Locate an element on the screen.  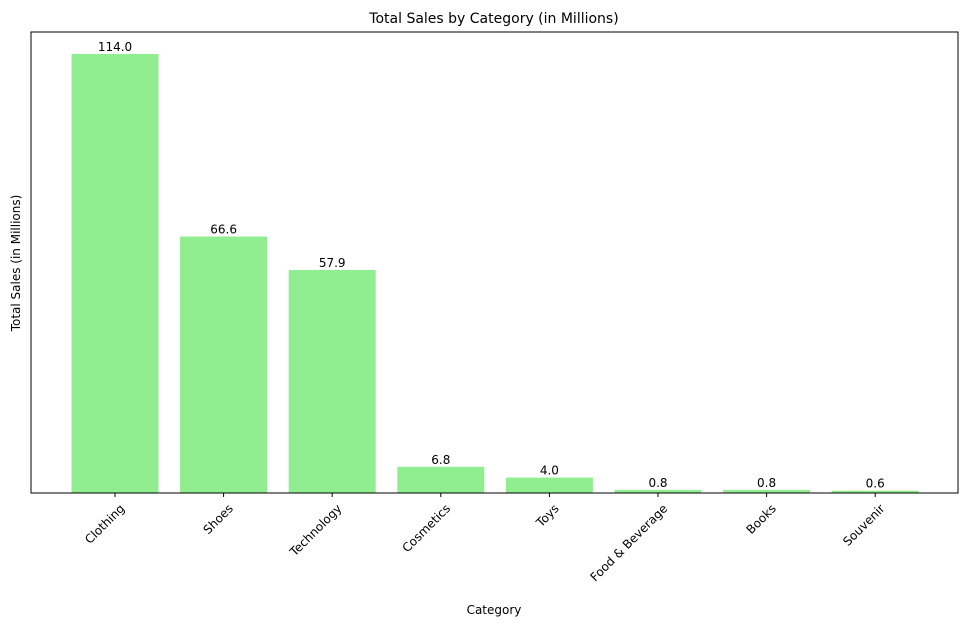
data-label-cosmetics: 6.8 is located at coordinates (440, 460).